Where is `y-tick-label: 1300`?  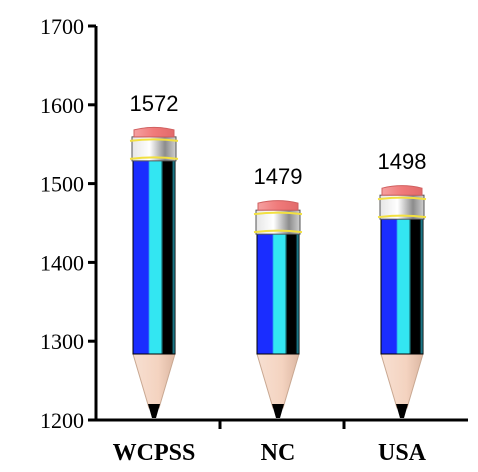 y-tick-label: 1300 is located at coordinates (62, 341).